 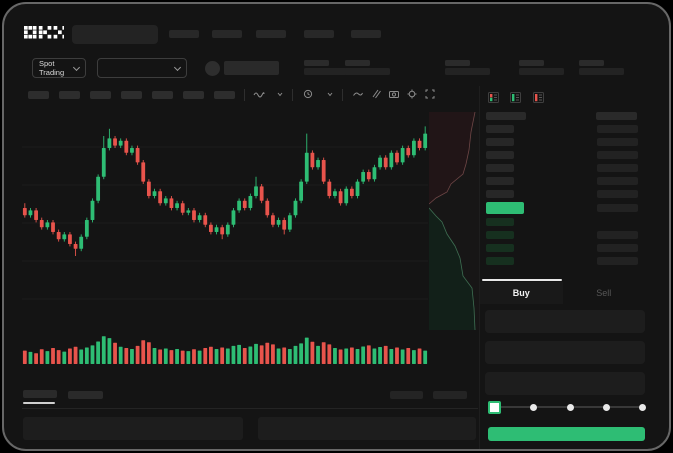 I want to click on trade-tabs: Buy Sell, so click(x=562, y=293).